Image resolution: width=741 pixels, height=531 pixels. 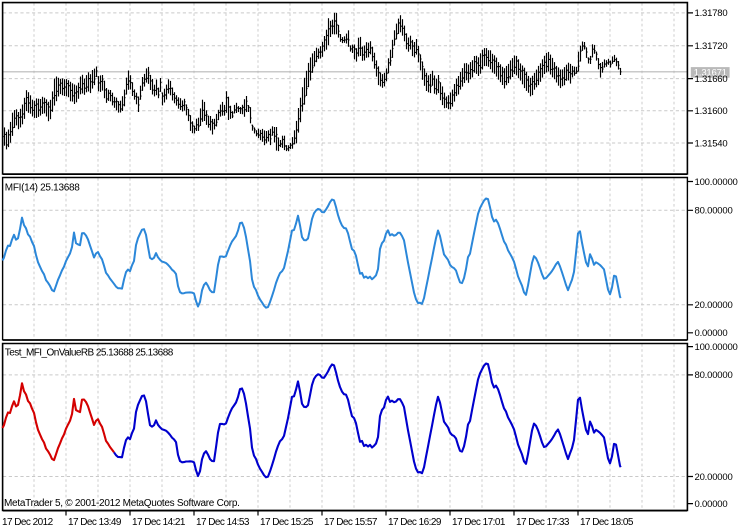 What do you see at coordinates (711, 143) in the screenshot?
I see `svg-text: 1.31540` at bounding box center [711, 143].